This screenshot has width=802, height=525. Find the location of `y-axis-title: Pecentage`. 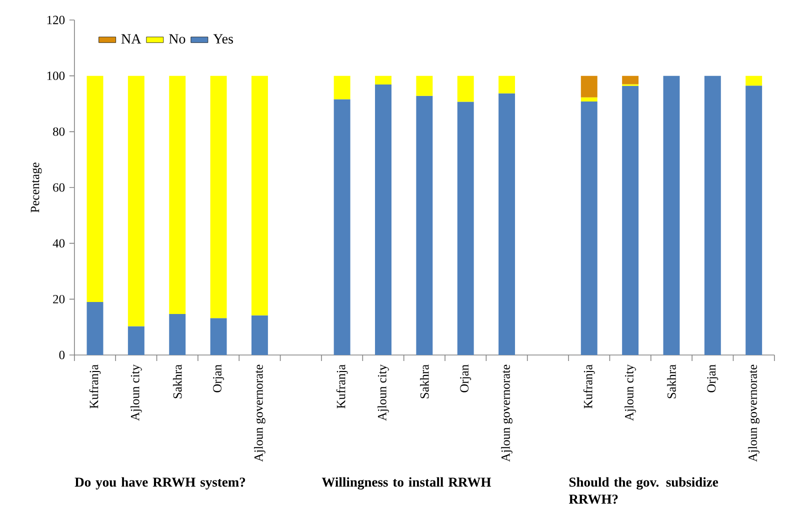

y-axis-title: Pecentage is located at coordinates (36, 187).